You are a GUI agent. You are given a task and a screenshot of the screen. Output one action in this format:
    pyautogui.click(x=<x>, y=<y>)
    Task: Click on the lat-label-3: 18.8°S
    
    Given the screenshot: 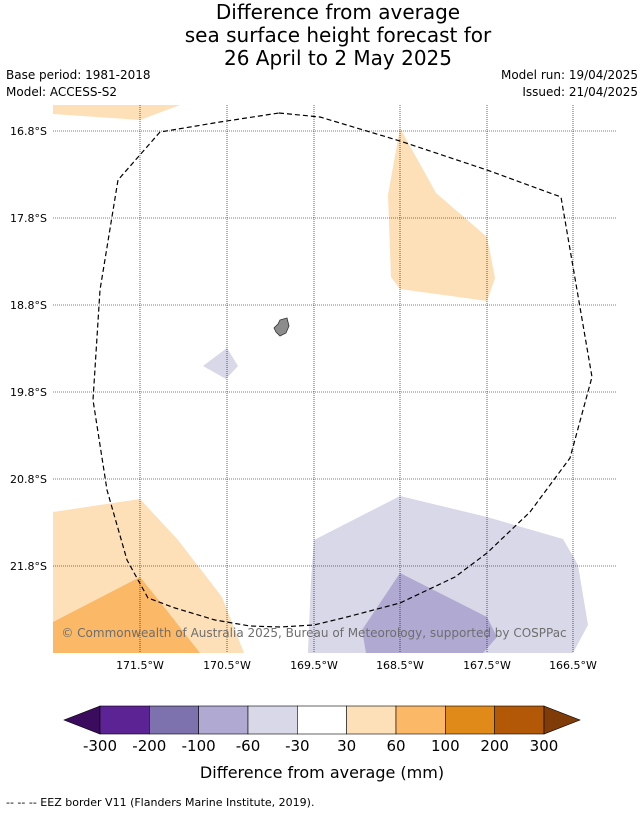 What is the action you would take?
    pyautogui.click(x=28, y=305)
    